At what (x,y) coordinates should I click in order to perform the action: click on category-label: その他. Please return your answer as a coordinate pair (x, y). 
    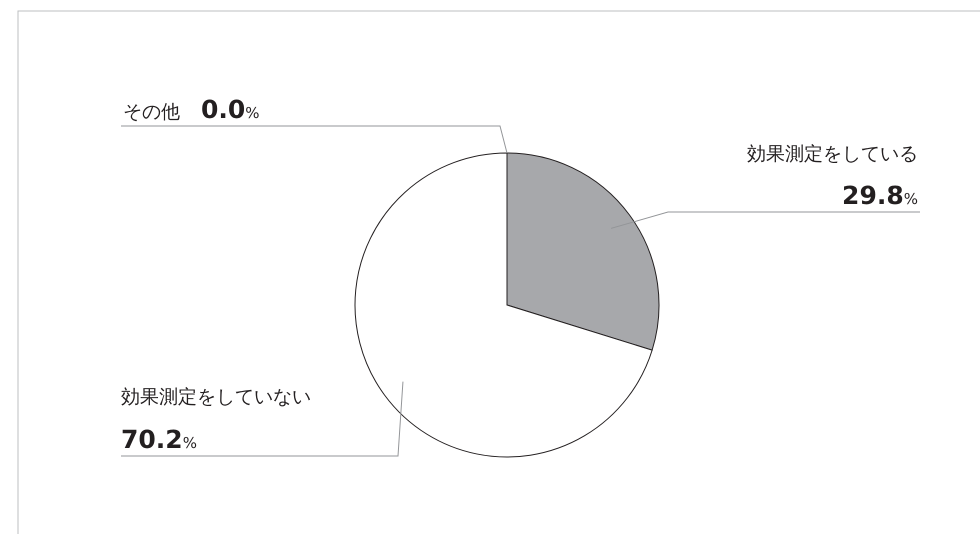
    Looking at the image, I should click on (151, 112).